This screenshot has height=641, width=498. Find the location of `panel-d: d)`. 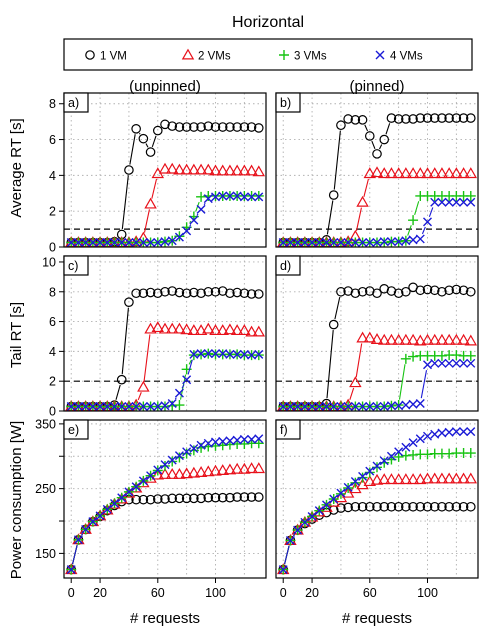

panel-d: d) is located at coordinates (377, 333).